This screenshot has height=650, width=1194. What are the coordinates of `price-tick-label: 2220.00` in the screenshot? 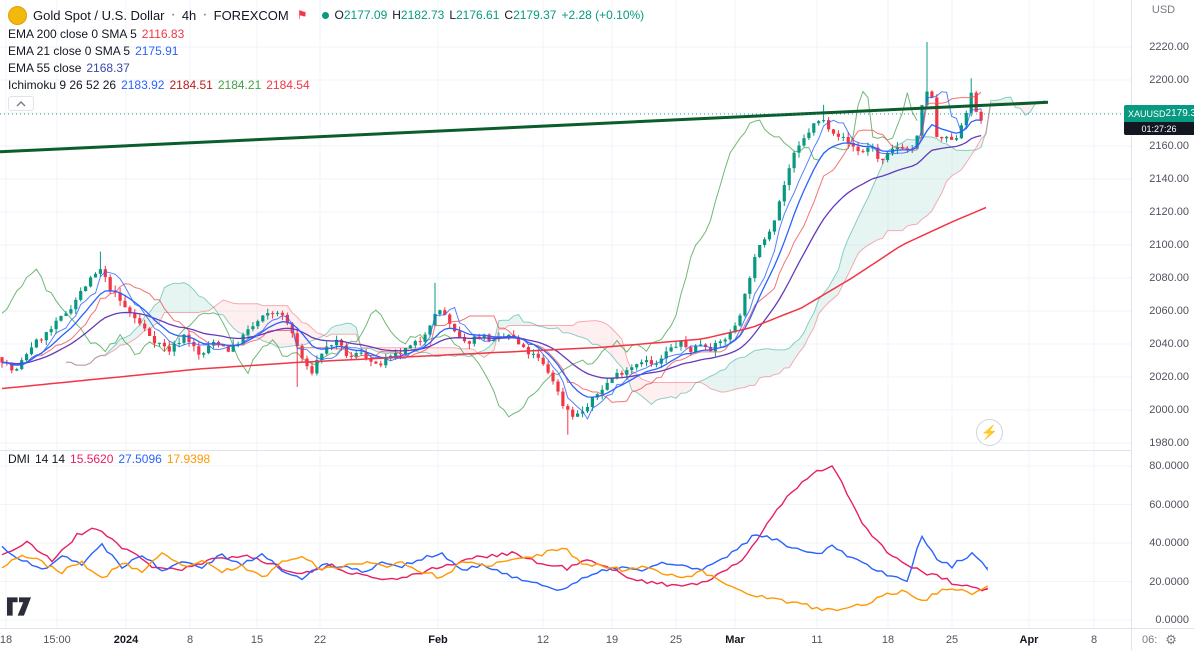 It's located at (1169, 47).